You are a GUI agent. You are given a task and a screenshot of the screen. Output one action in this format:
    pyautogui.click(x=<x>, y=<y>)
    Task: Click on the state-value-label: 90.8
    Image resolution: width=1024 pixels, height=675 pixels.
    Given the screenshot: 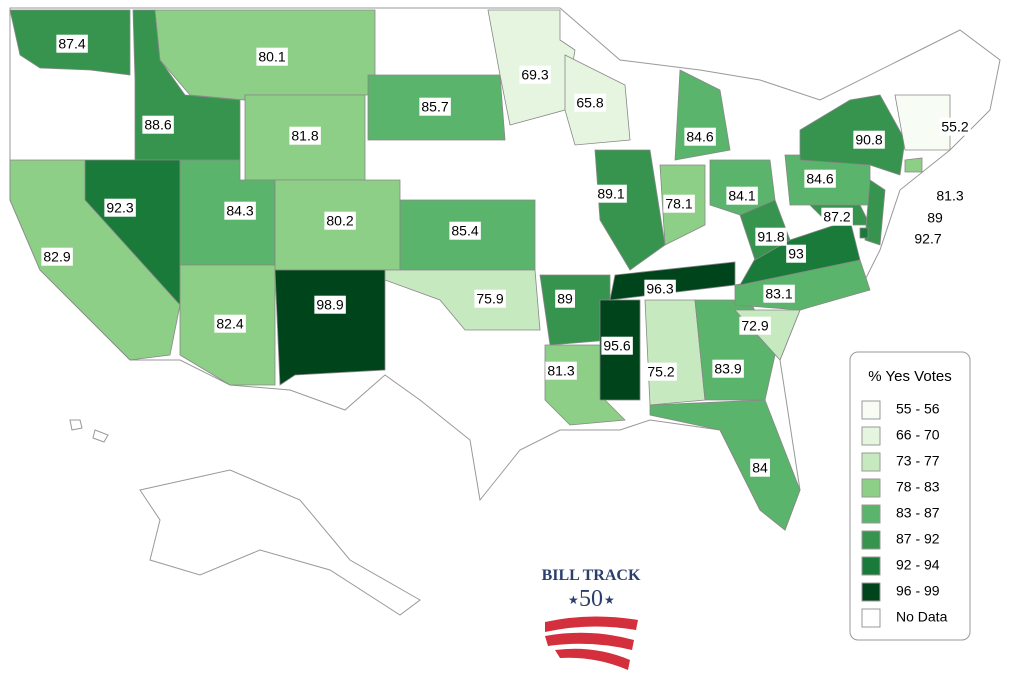 What is the action you would take?
    pyautogui.click(x=868, y=140)
    